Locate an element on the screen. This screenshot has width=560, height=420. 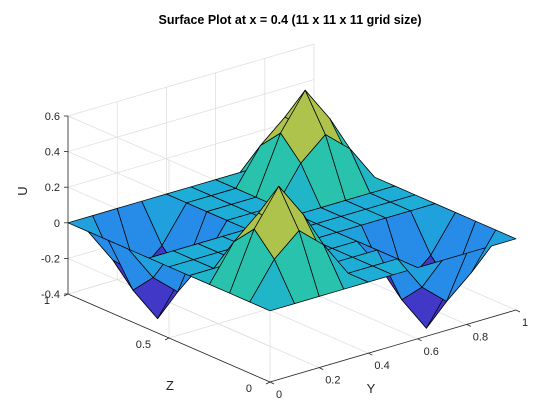
y-axis-label: Z is located at coordinates (170, 385).